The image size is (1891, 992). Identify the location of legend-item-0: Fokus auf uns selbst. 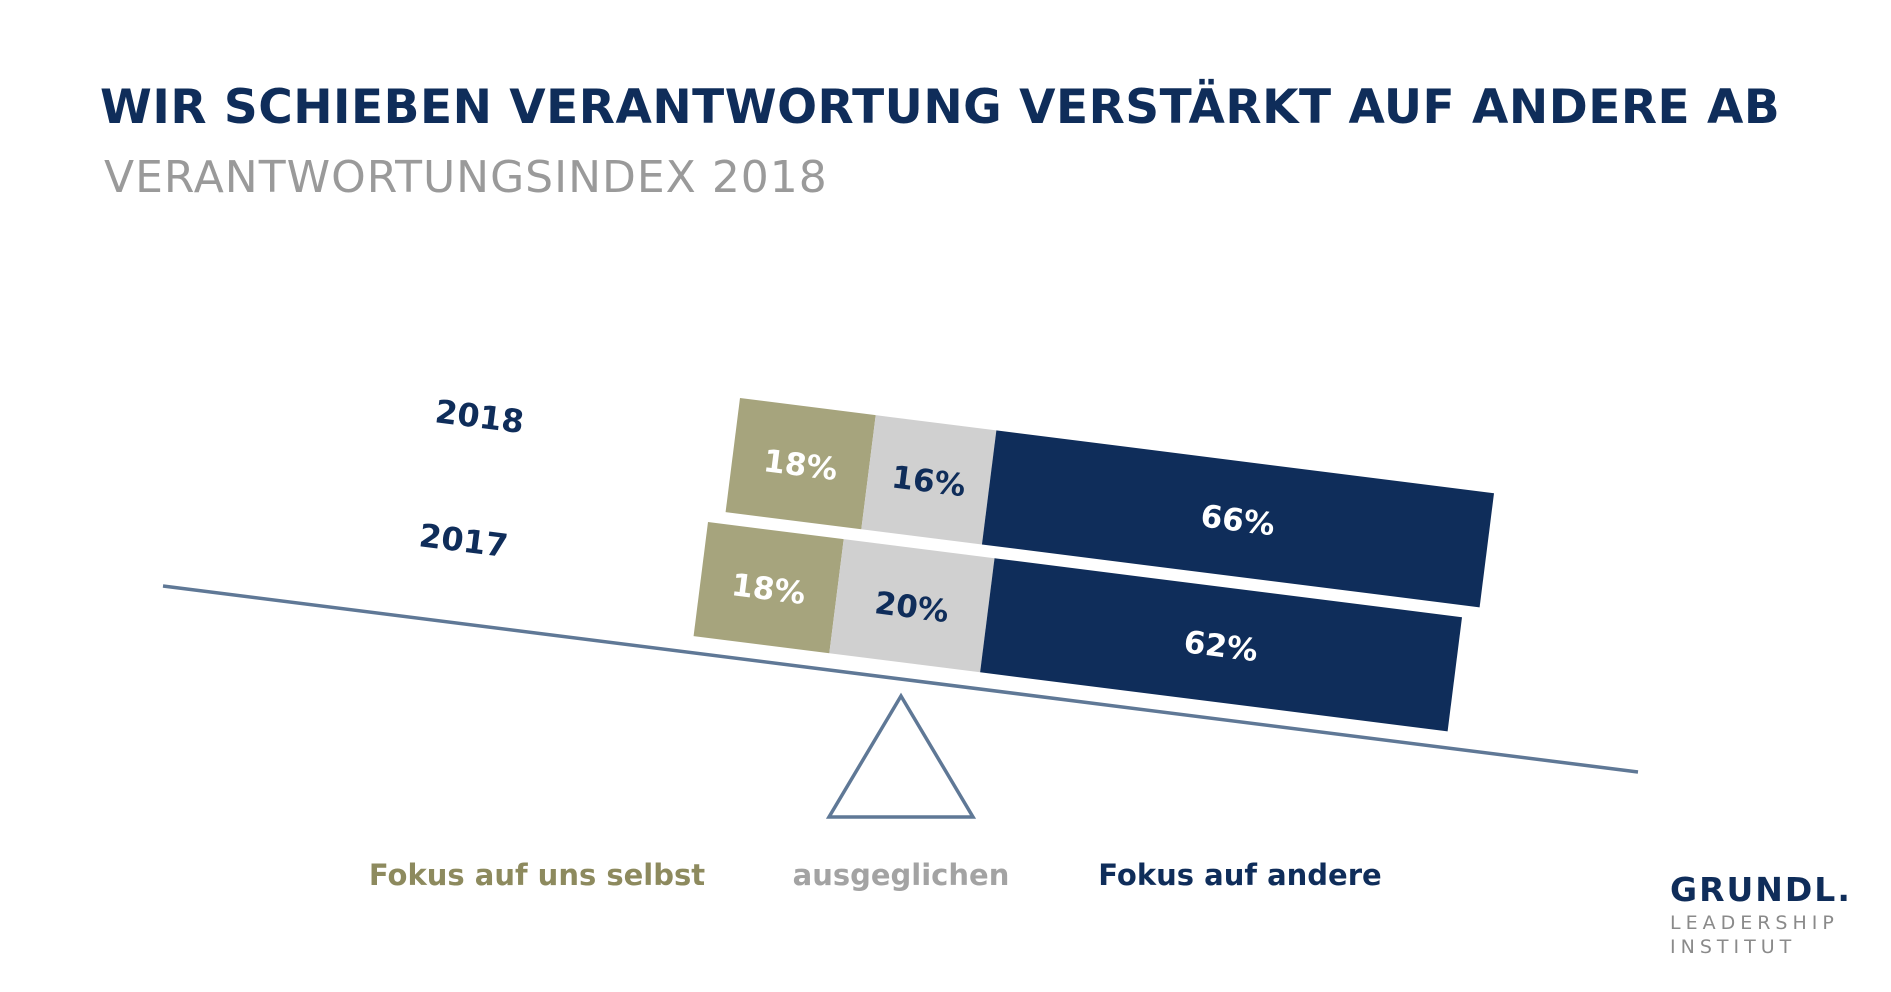
(537, 875).